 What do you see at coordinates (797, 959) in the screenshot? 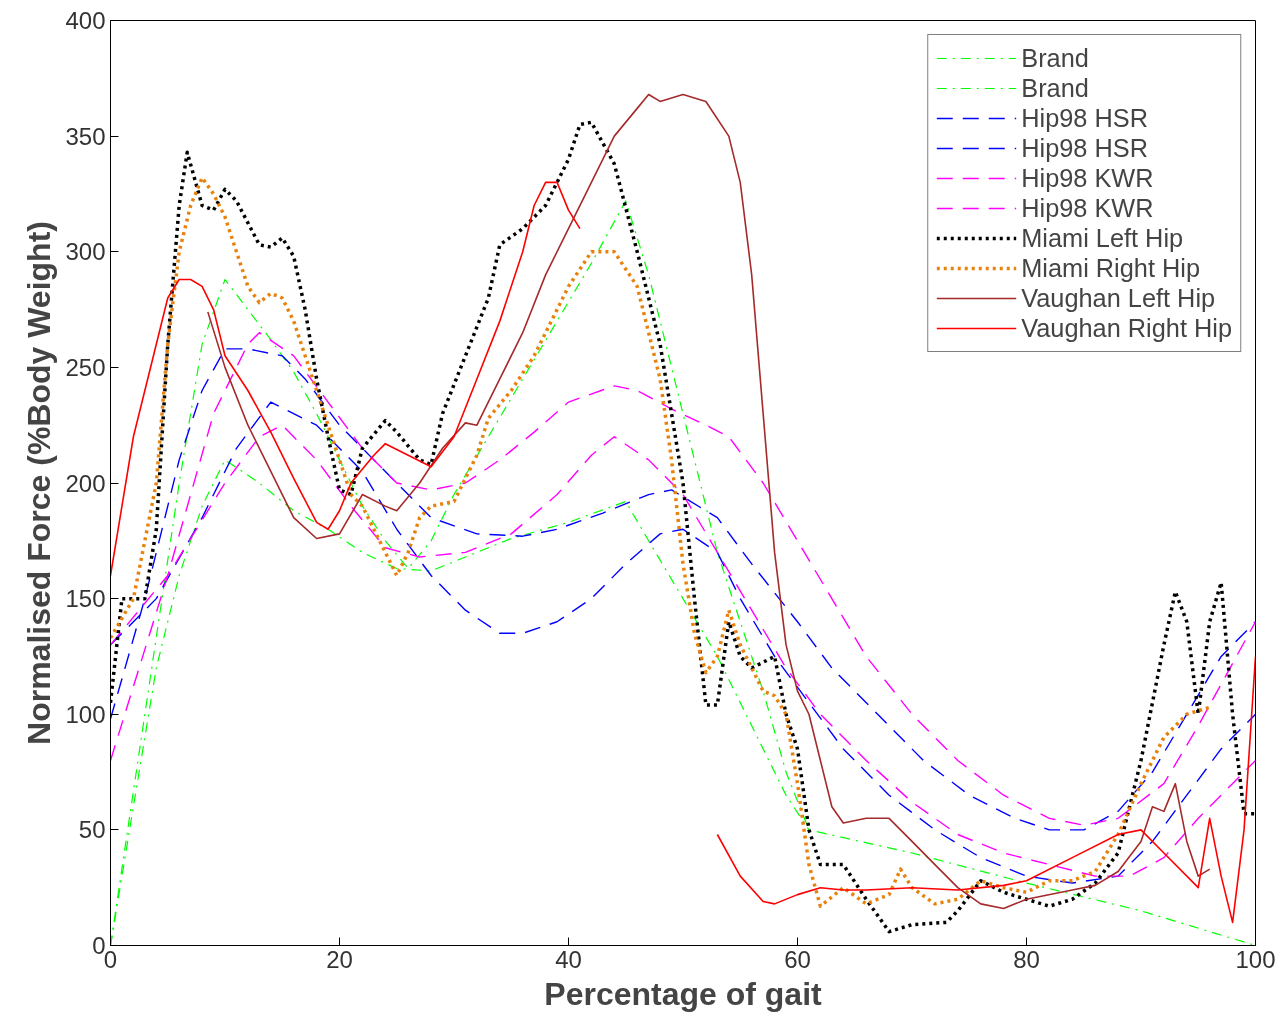
I see `x-tick-label: 60` at bounding box center [797, 959].